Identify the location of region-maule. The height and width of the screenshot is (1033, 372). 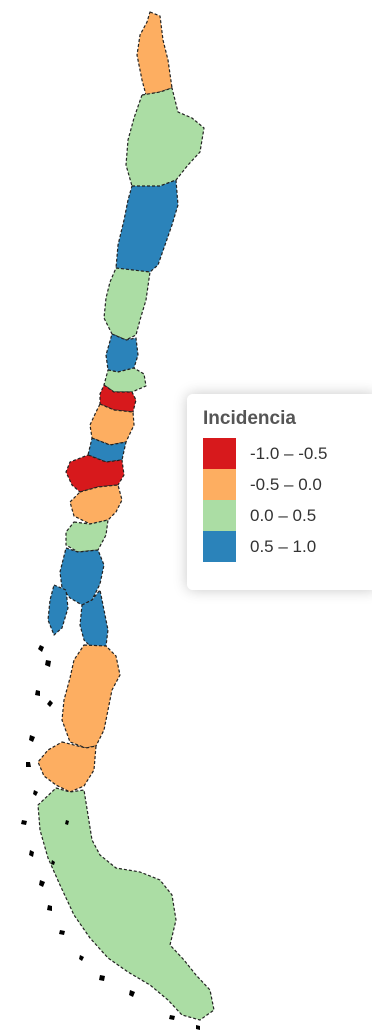
(112, 424).